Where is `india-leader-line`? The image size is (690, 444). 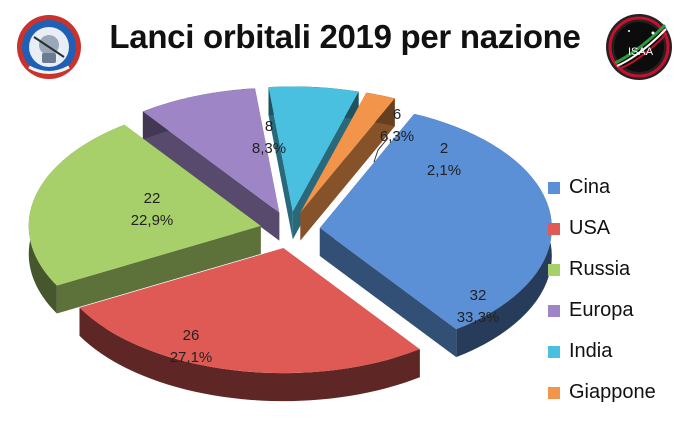
india-leader-line is located at coordinates (381, 150).